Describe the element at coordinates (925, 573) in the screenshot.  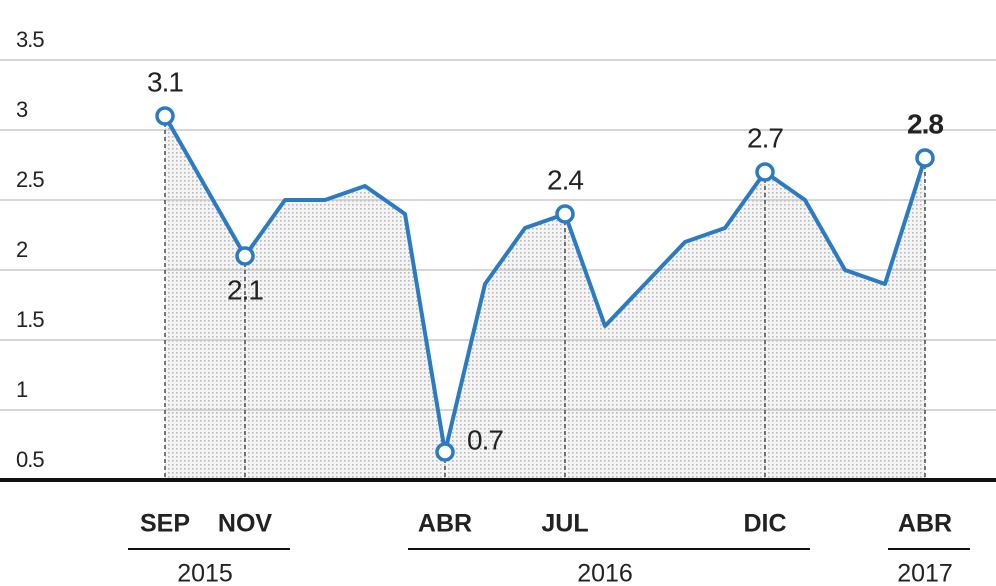
I see `year-label: 2017` at that location.